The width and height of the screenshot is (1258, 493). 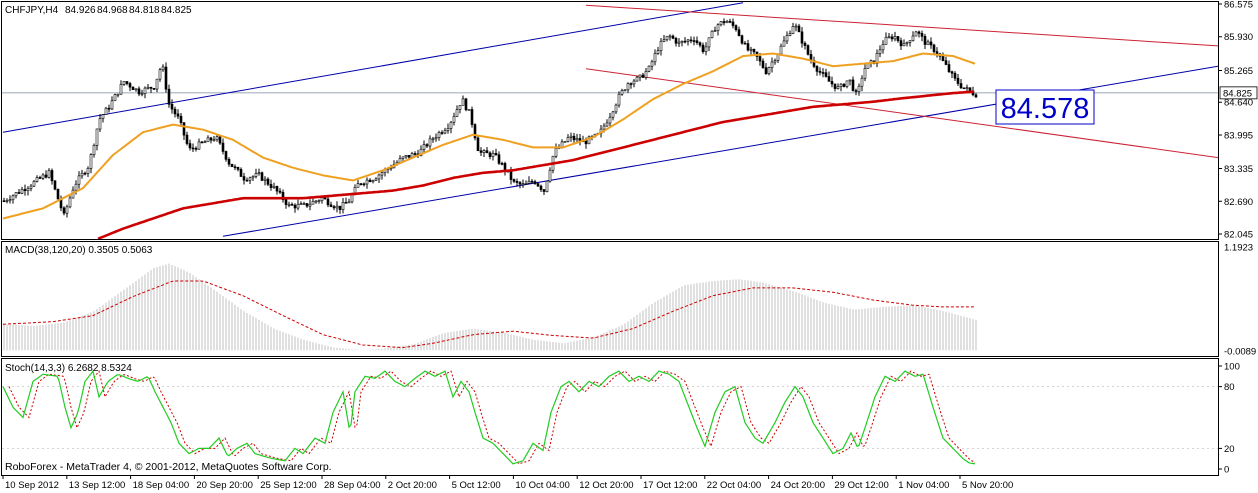 What do you see at coordinates (1045, 107) in the screenshot?
I see `annotation-box` at bounding box center [1045, 107].